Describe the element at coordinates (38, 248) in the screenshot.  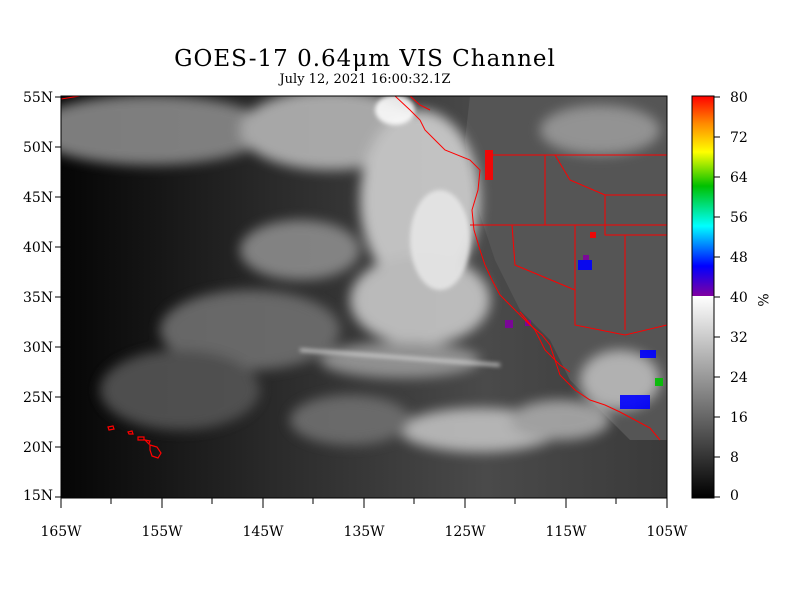
I see `lat-label: 40N` at that location.